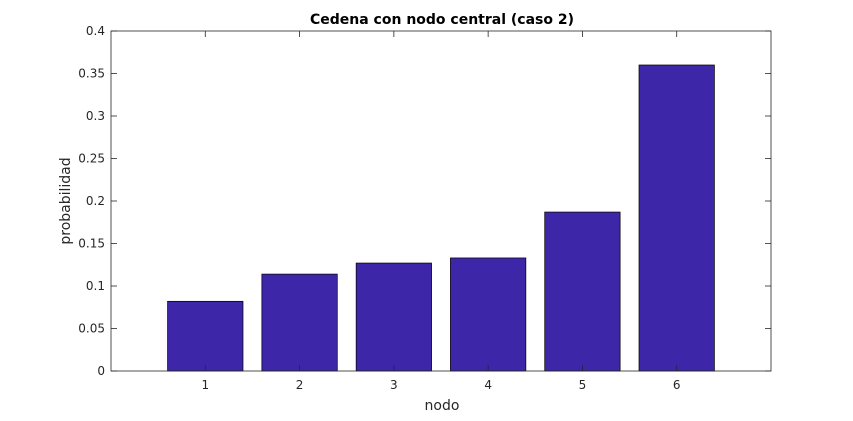 This screenshot has height=421, width=853. What do you see at coordinates (442, 406) in the screenshot?
I see `x-axis-label: nodo` at bounding box center [442, 406].